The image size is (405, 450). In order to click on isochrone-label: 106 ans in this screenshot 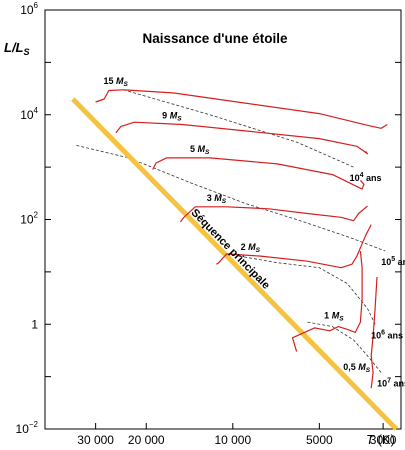, I will do `click(387, 334)`.